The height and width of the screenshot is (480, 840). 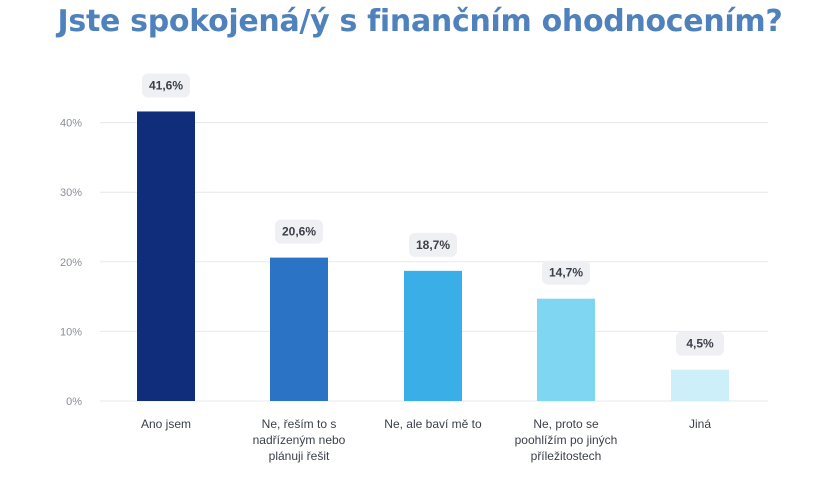 What do you see at coordinates (433, 424) in the screenshot?
I see `category-label: Ne, ale baví mě to` at bounding box center [433, 424].